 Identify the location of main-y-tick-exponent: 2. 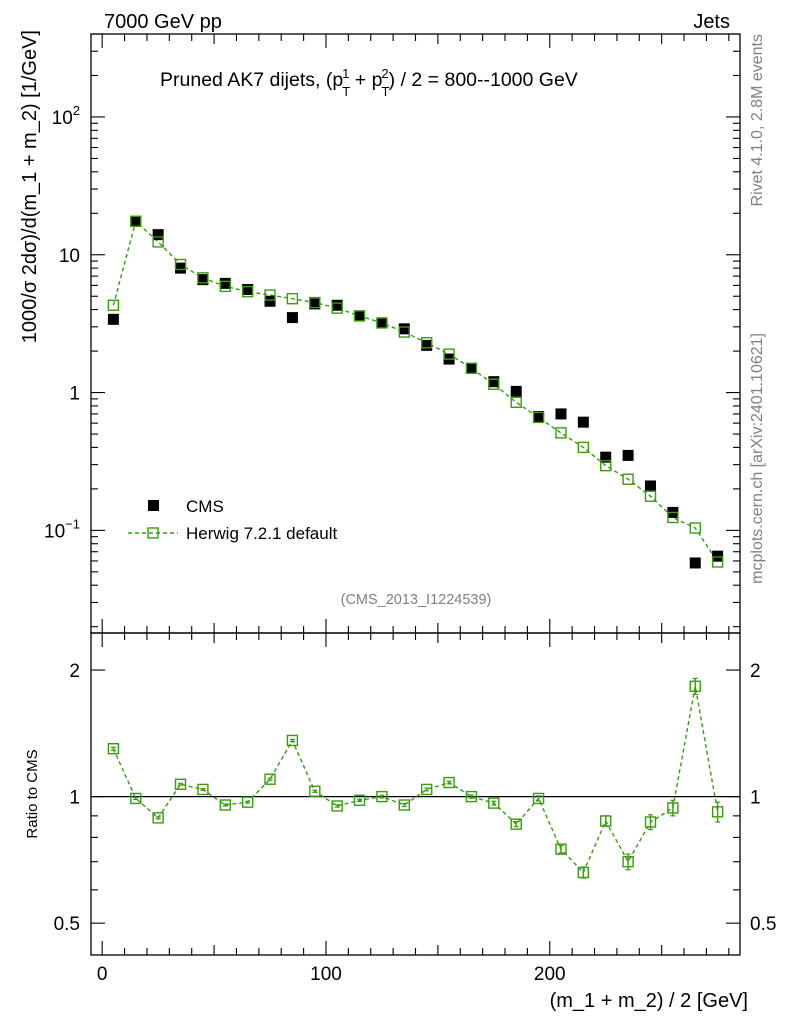
(76, 110).